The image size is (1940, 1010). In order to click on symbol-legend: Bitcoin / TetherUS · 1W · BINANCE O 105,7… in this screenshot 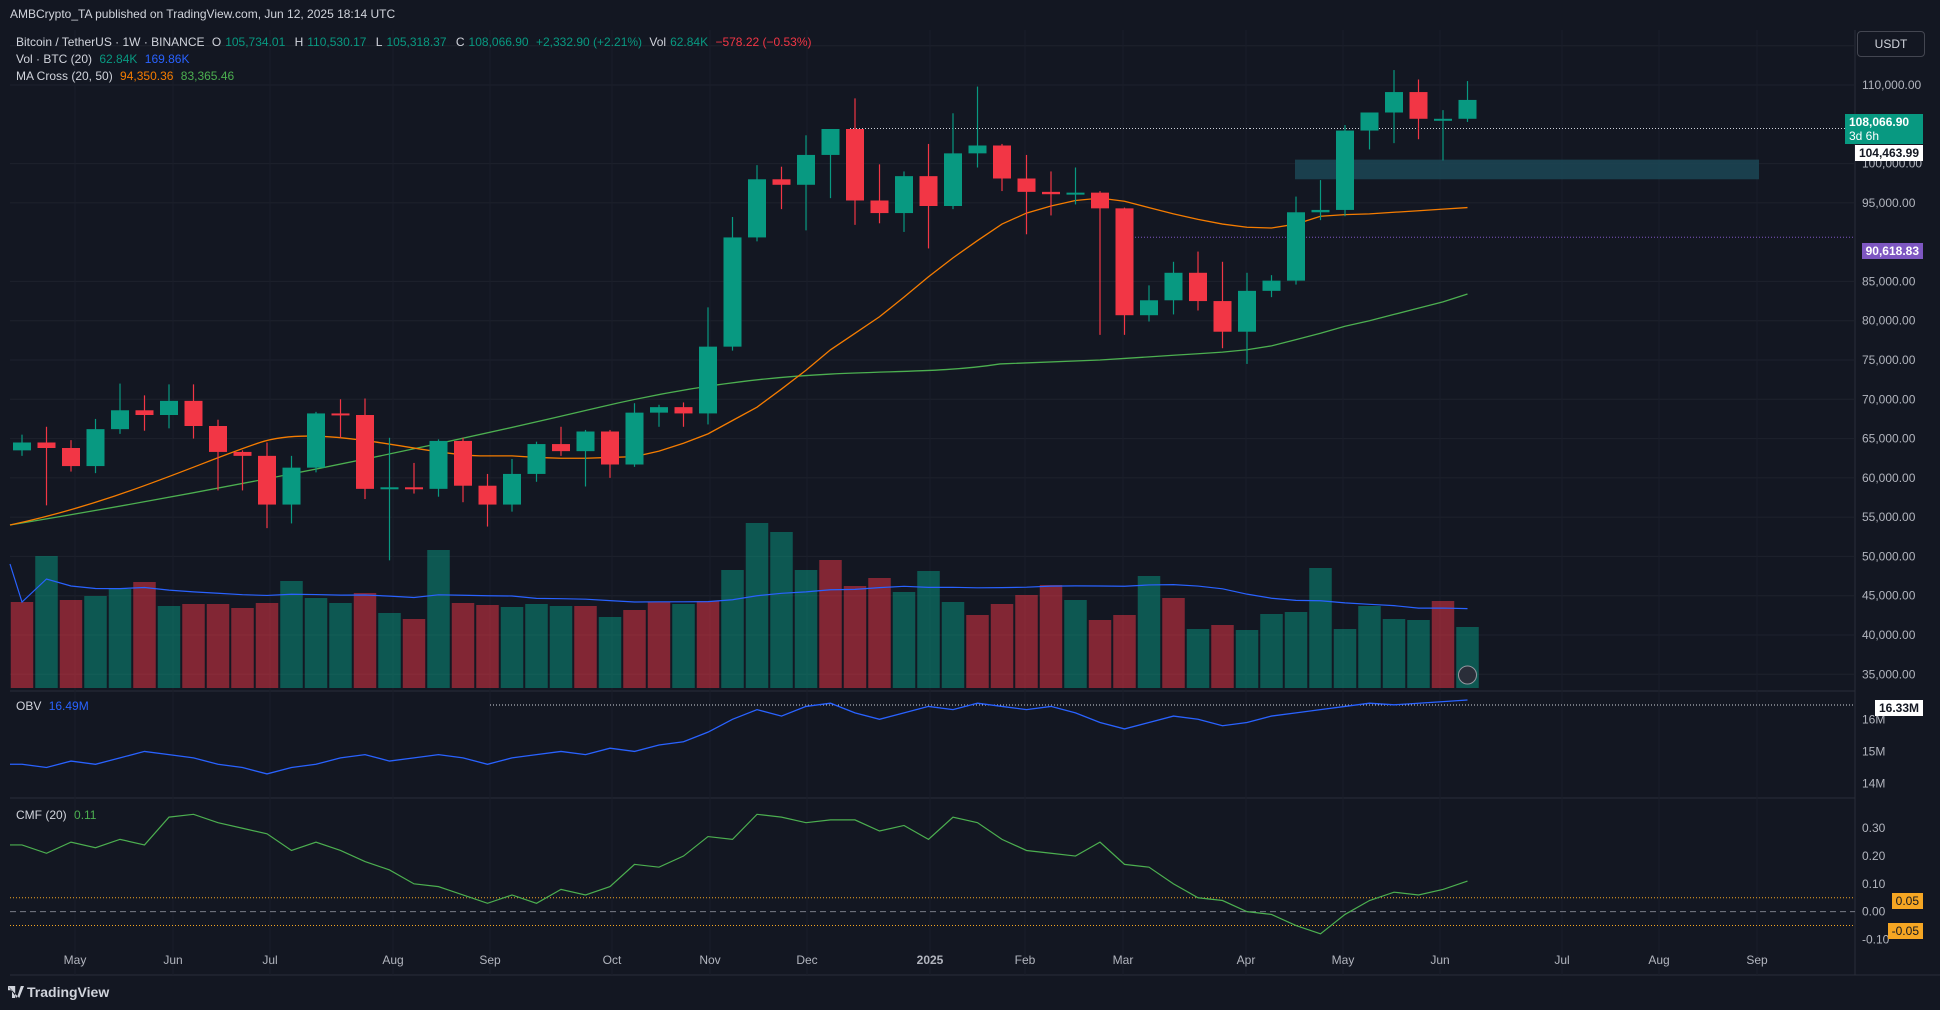, I will do `click(414, 42)`.